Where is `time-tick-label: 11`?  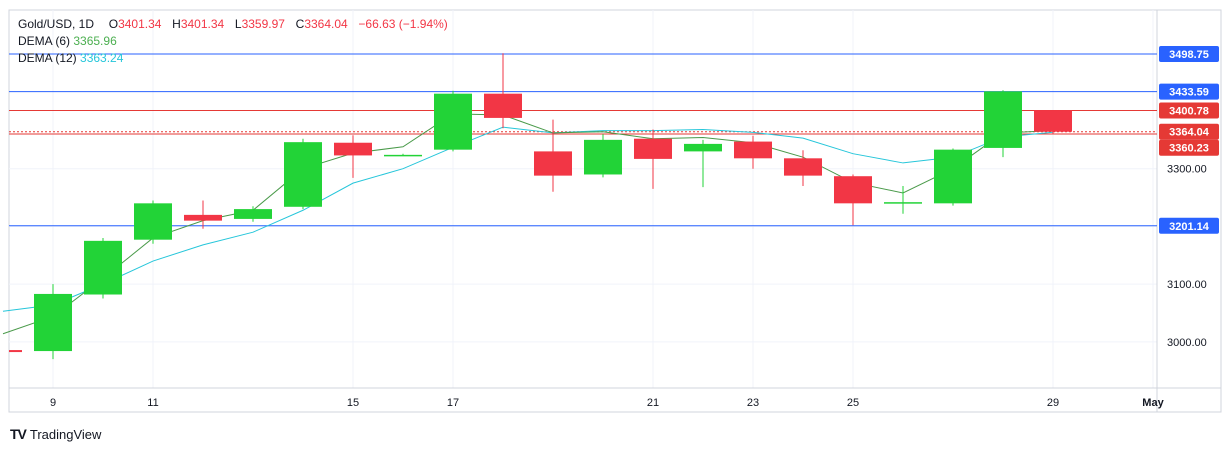 time-tick-label: 11 is located at coordinates (152, 403).